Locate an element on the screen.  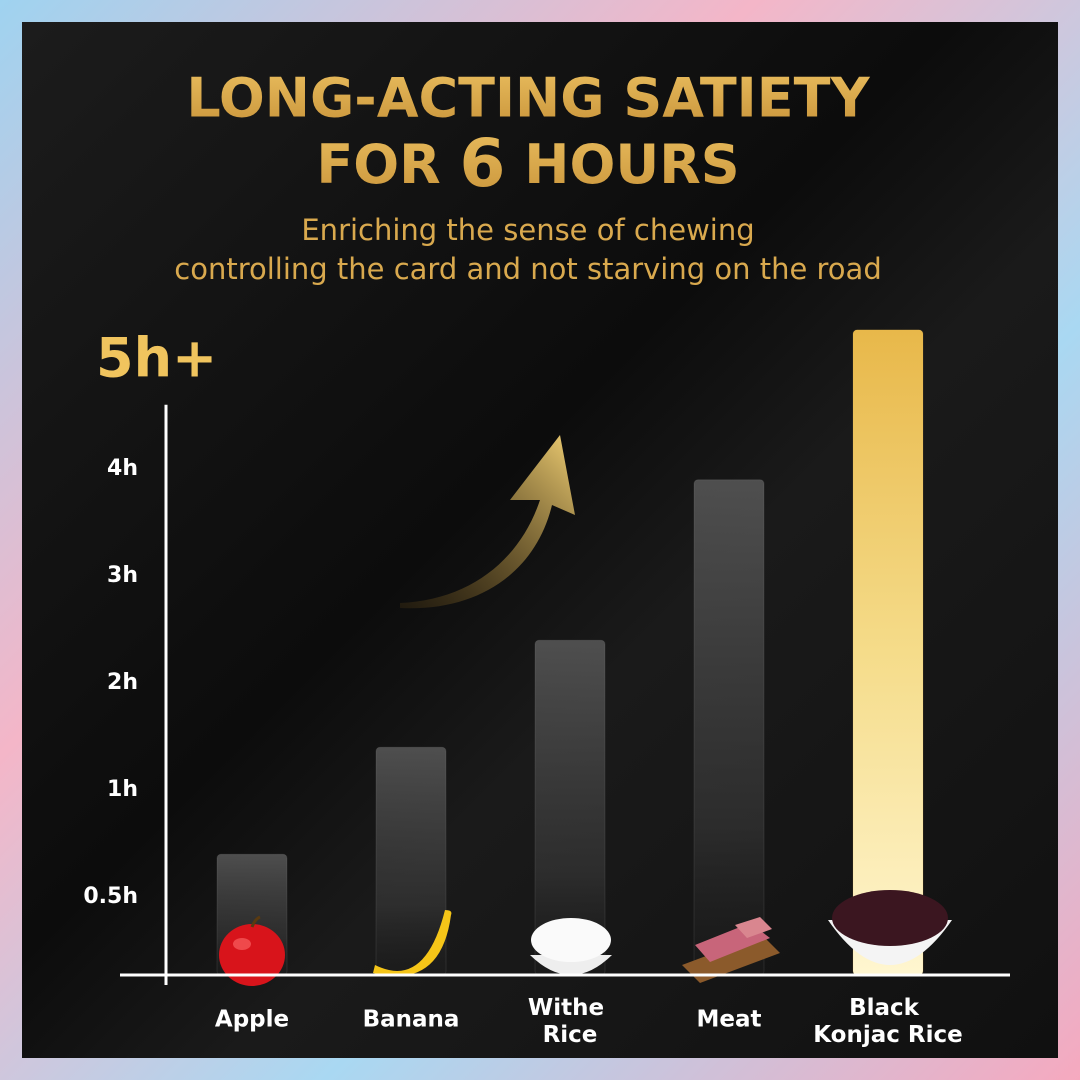
x-tick-label: Withe Rice is located at coordinates (570, 1021).